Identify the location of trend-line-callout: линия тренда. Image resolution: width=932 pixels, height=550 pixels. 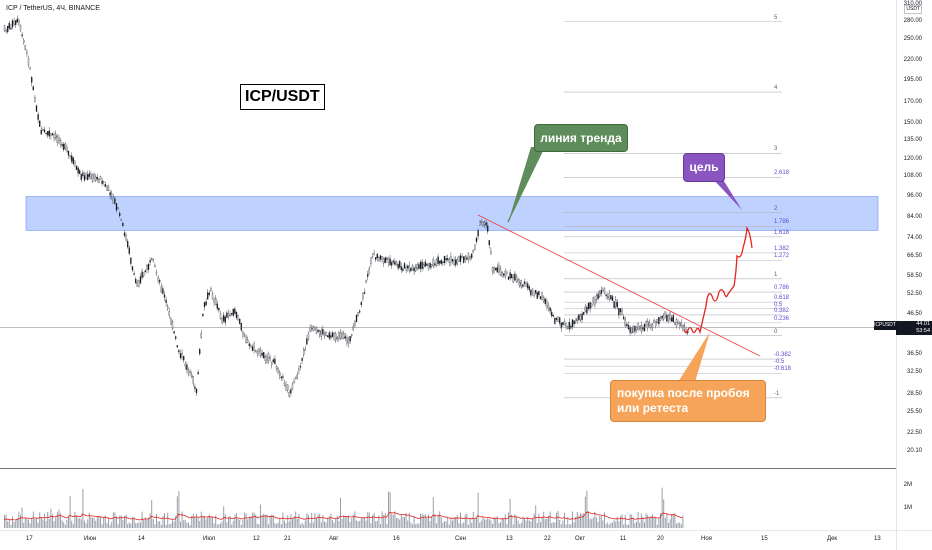
(581, 138).